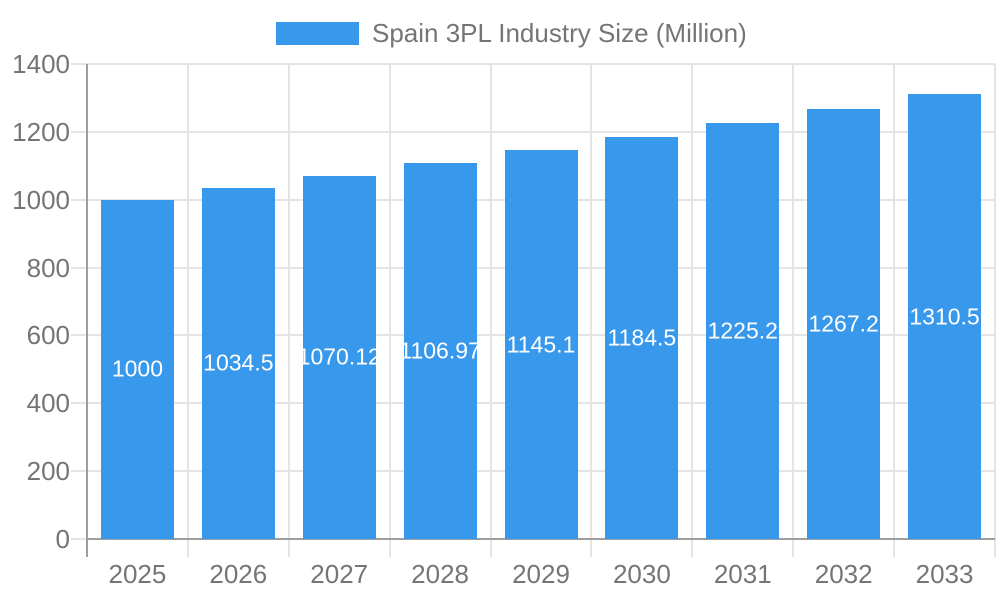 The image size is (1000, 600). I want to click on bar-value-label: 1070.12, so click(339, 356).